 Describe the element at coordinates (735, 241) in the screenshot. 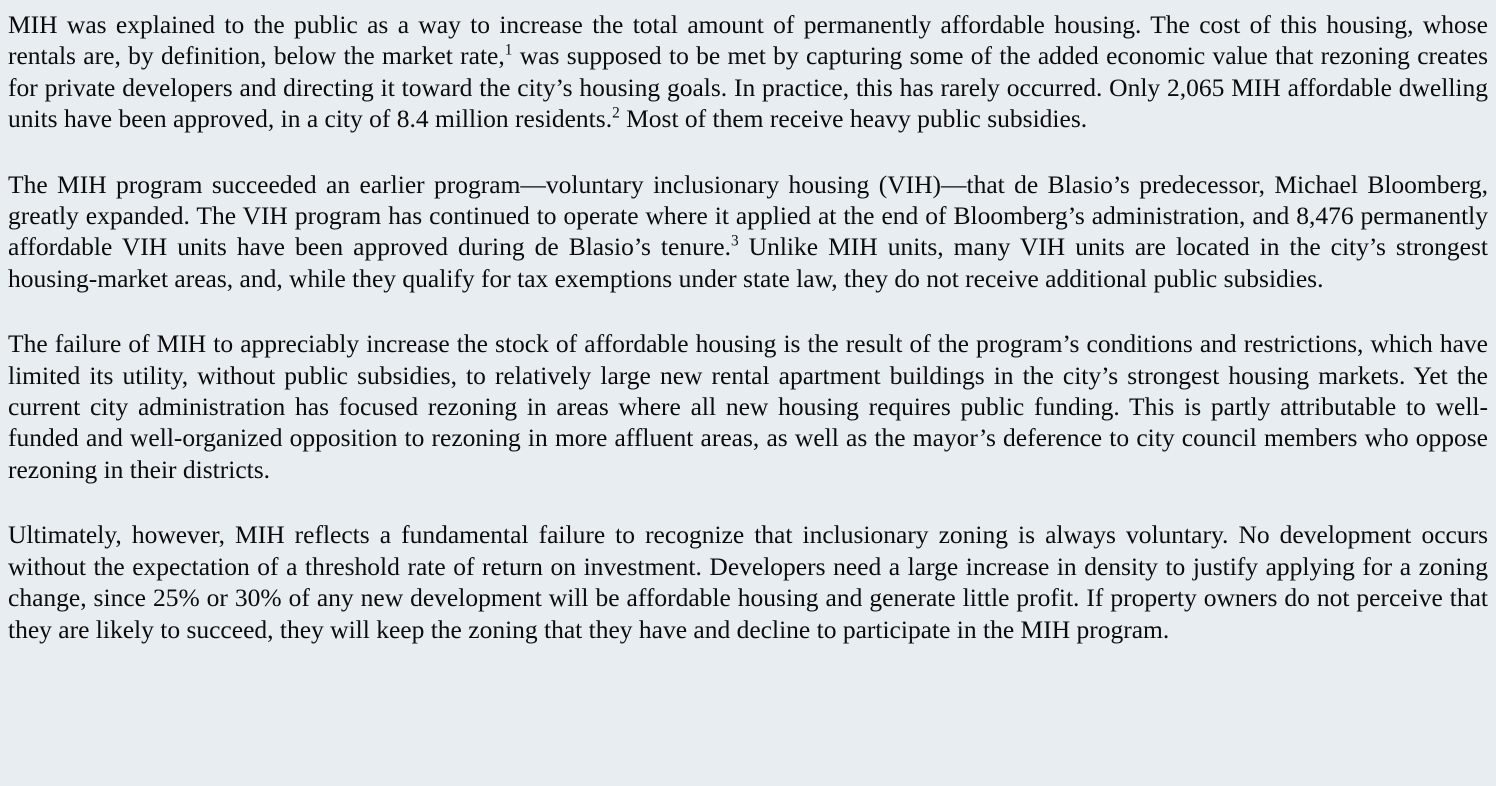

I see `footnote-reference-3: 3` at that location.